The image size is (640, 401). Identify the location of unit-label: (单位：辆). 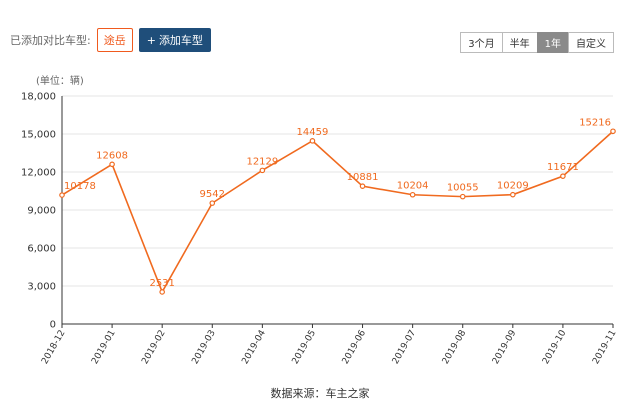
(60, 80).